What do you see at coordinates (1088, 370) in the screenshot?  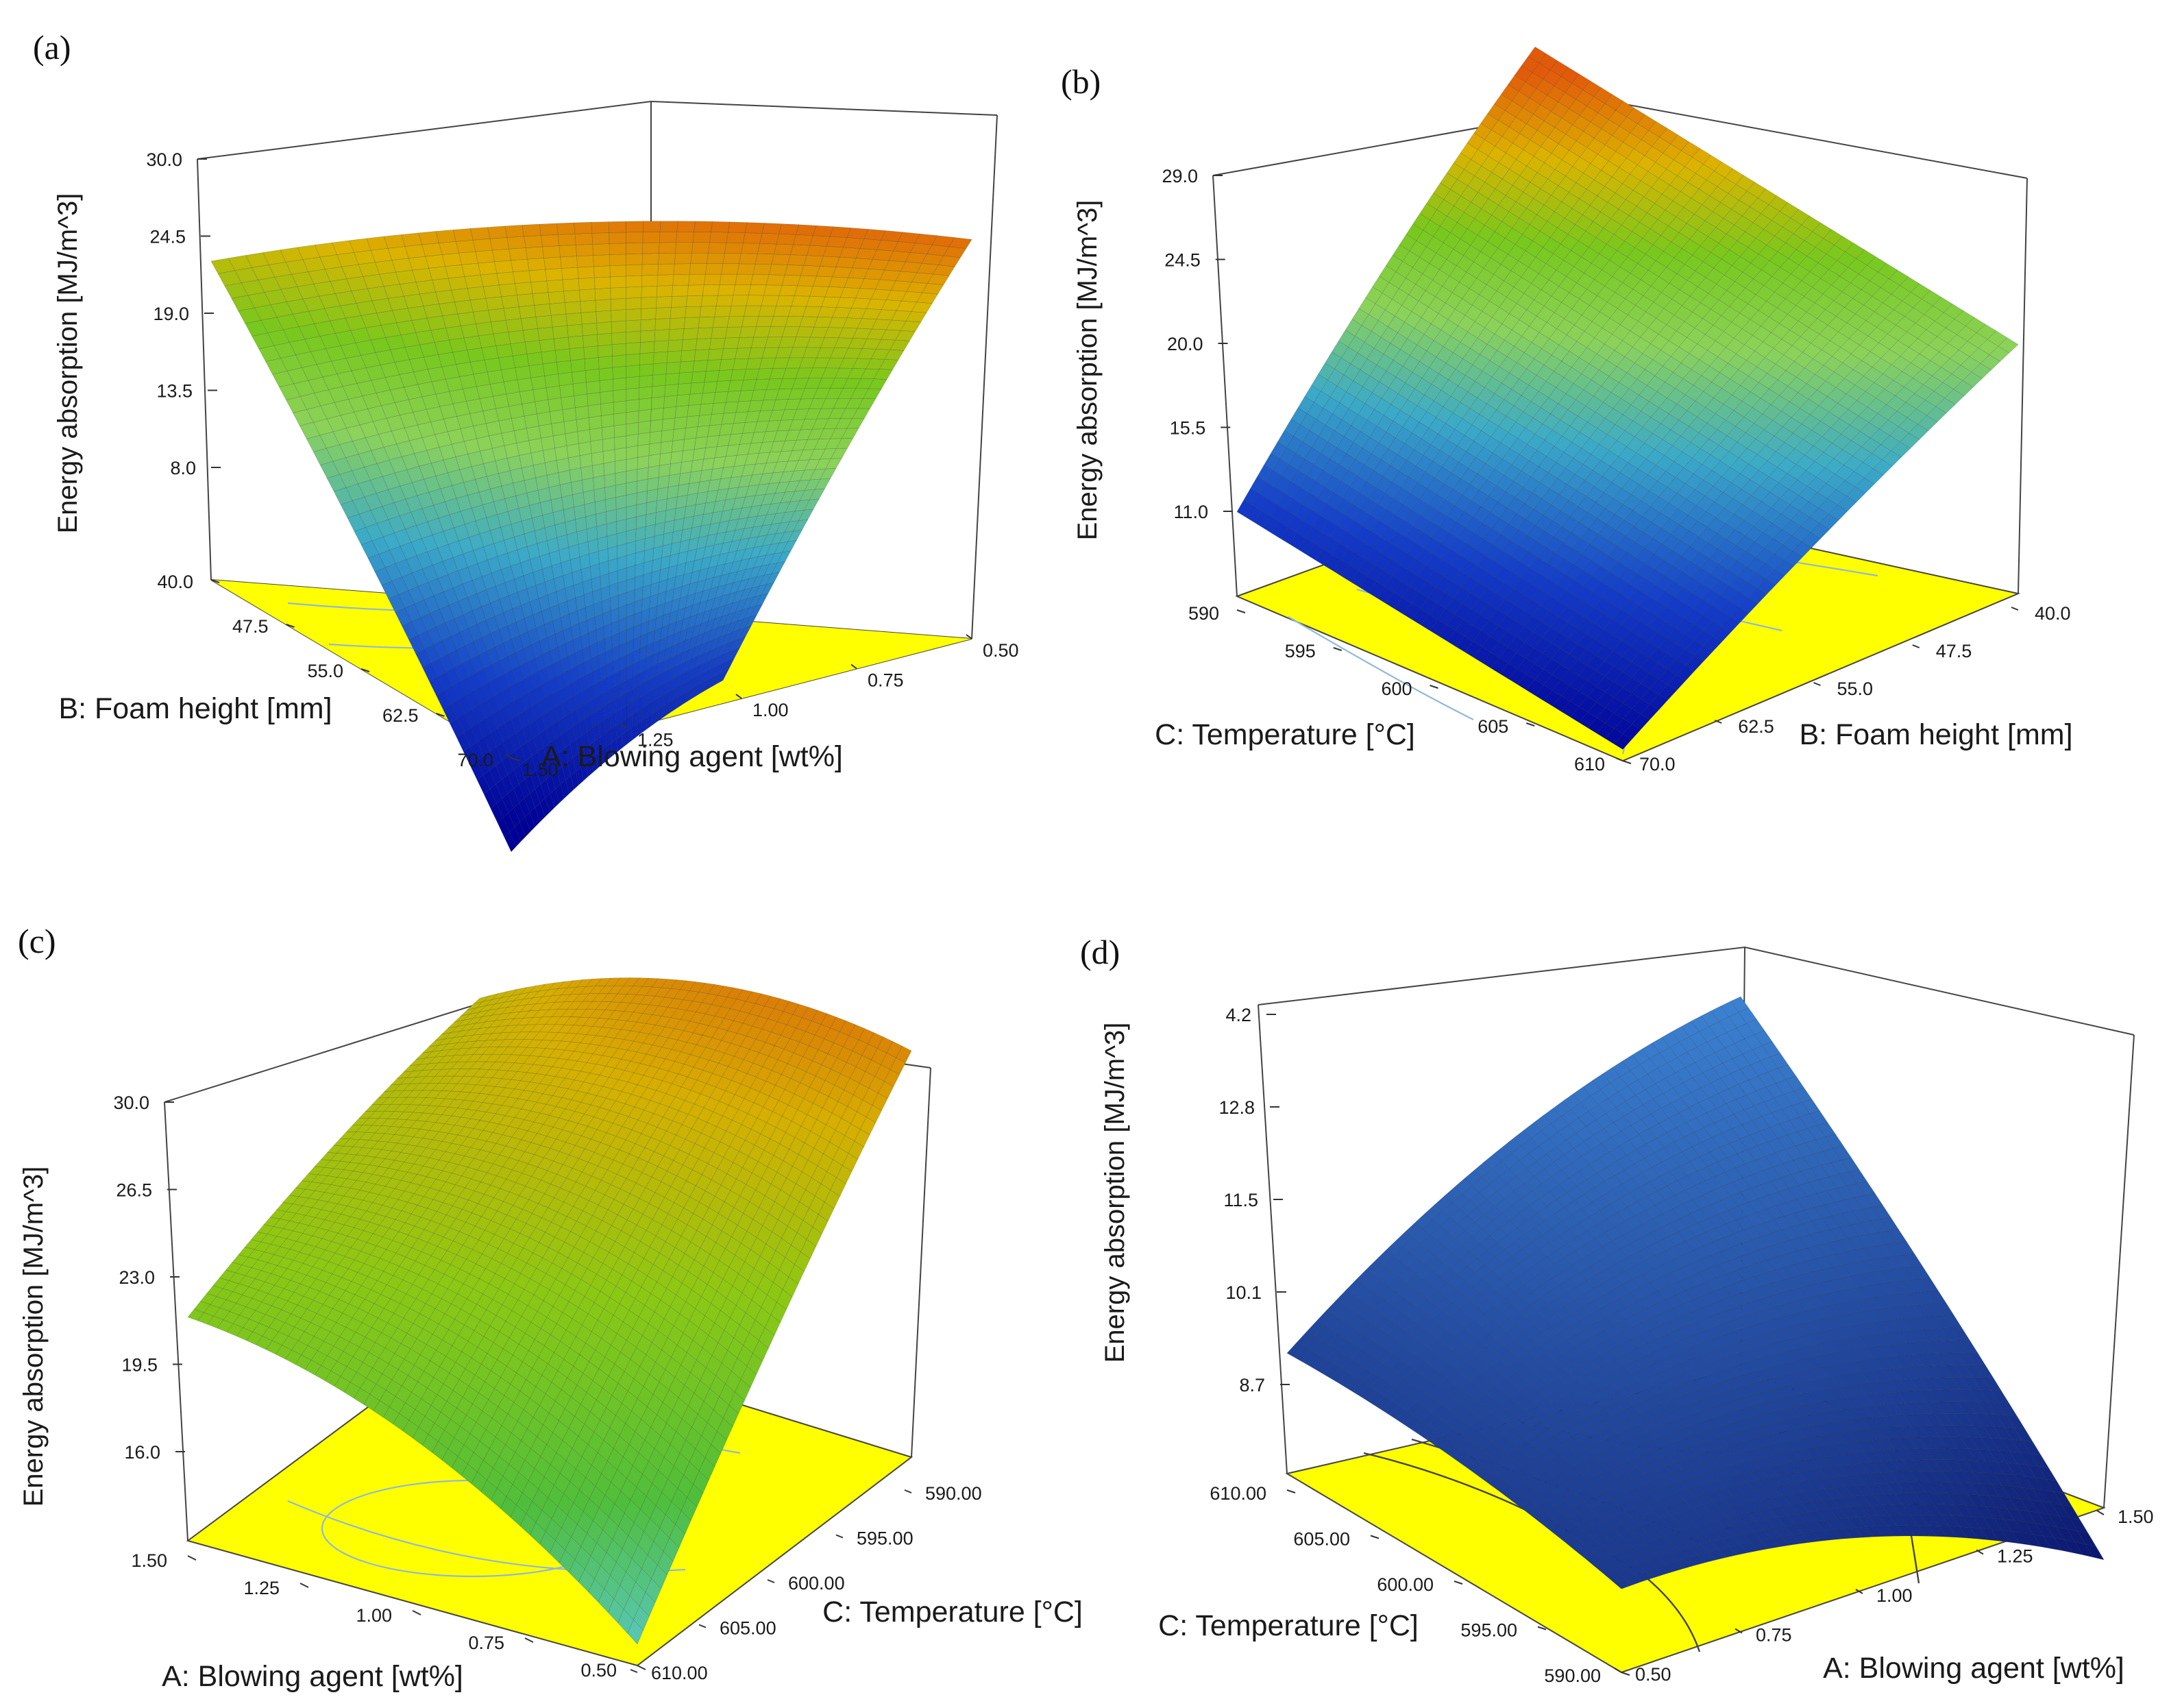 I see `panel-b-z-label: Energy absorption [MJ/m^3]` at bounding box center [1088, 370].